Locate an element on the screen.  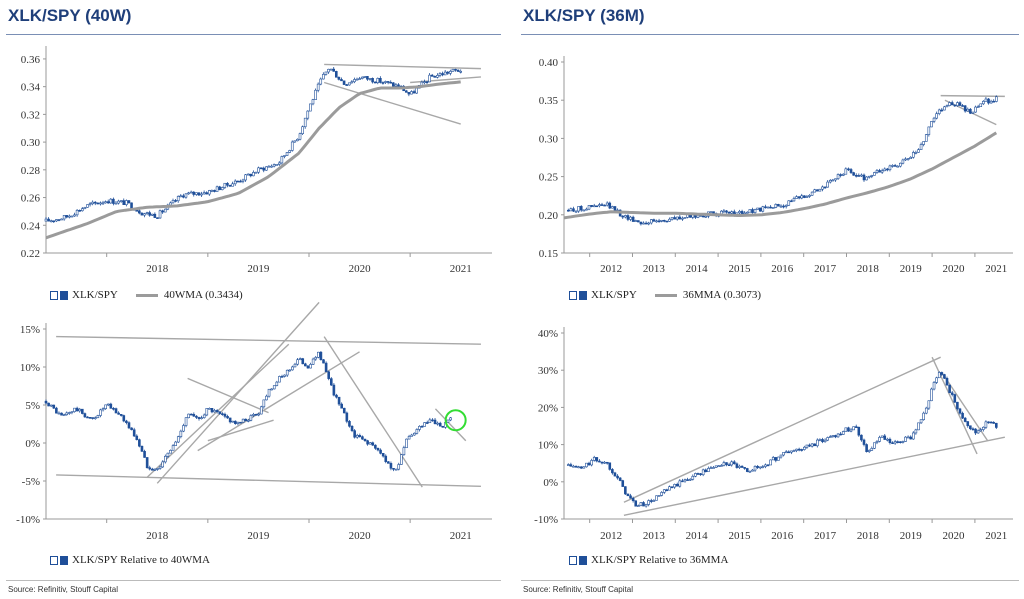
x-tick-label: 2017 is located at coordinates (825, 269).